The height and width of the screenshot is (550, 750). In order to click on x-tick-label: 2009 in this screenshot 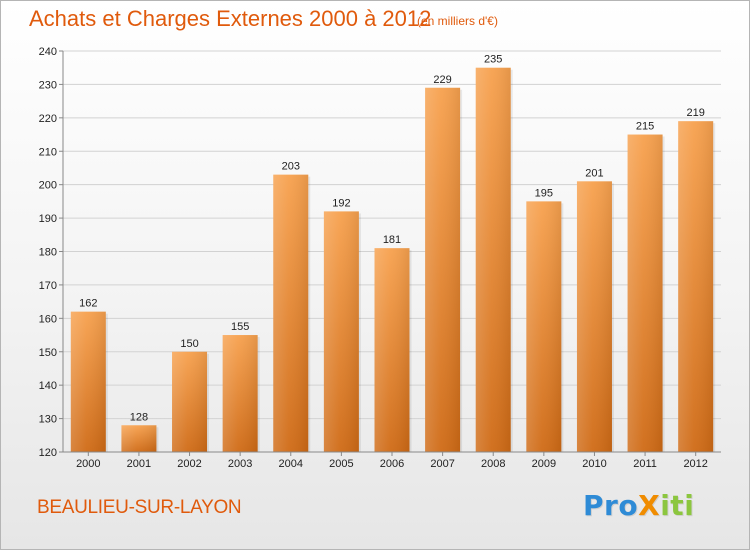, I will do `click(544, 464)`.